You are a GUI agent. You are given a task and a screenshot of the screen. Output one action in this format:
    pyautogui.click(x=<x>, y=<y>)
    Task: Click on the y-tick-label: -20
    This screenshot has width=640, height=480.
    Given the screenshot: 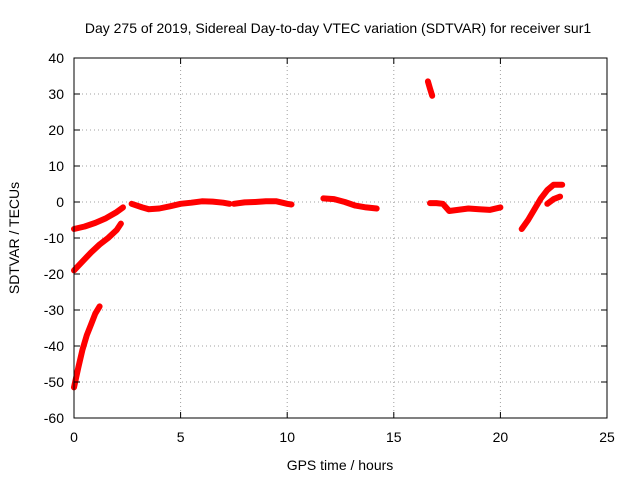 What is the action you would take?
    pyautogui.click(x=54, y=274)
    